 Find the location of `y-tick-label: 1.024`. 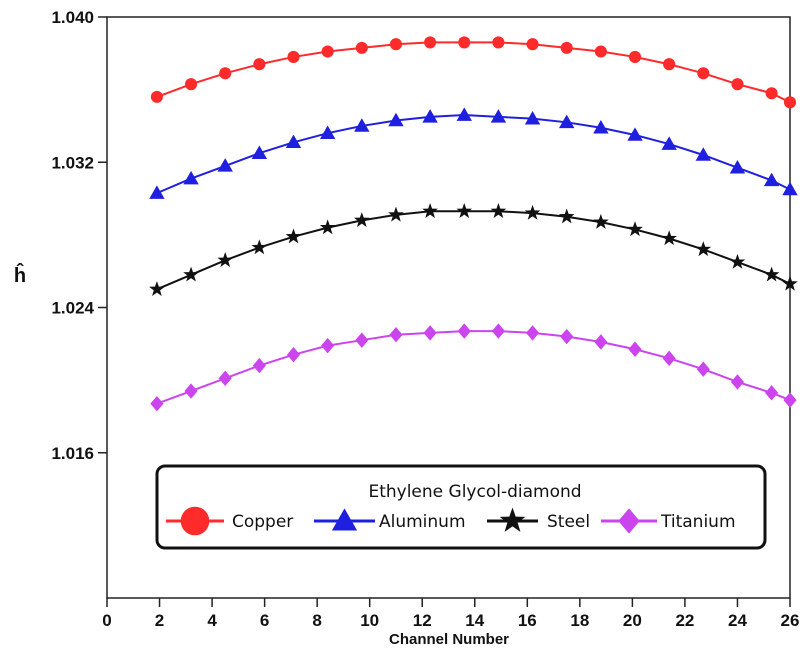

y-tick-label: 1.024 is located at coordinates (72, 308).